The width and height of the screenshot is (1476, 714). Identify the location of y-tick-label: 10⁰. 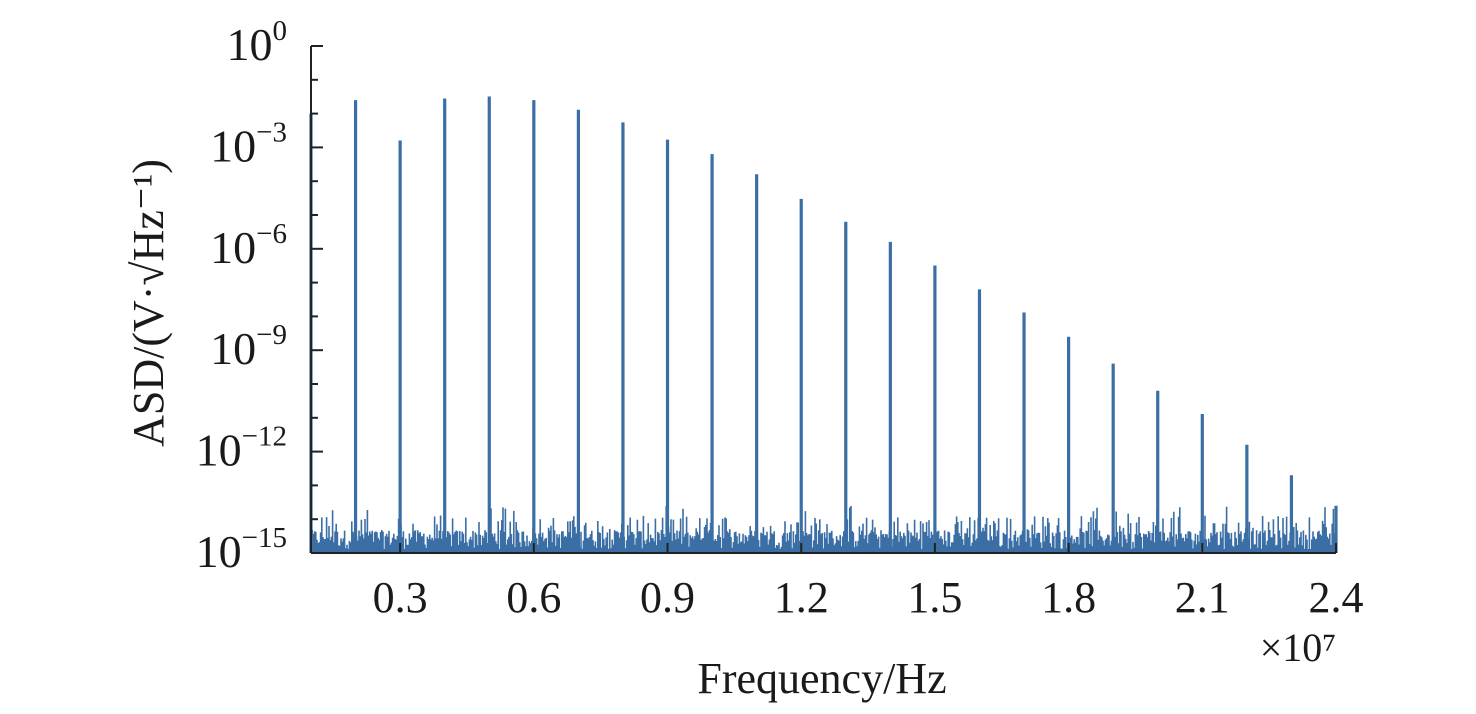
(257, 42).